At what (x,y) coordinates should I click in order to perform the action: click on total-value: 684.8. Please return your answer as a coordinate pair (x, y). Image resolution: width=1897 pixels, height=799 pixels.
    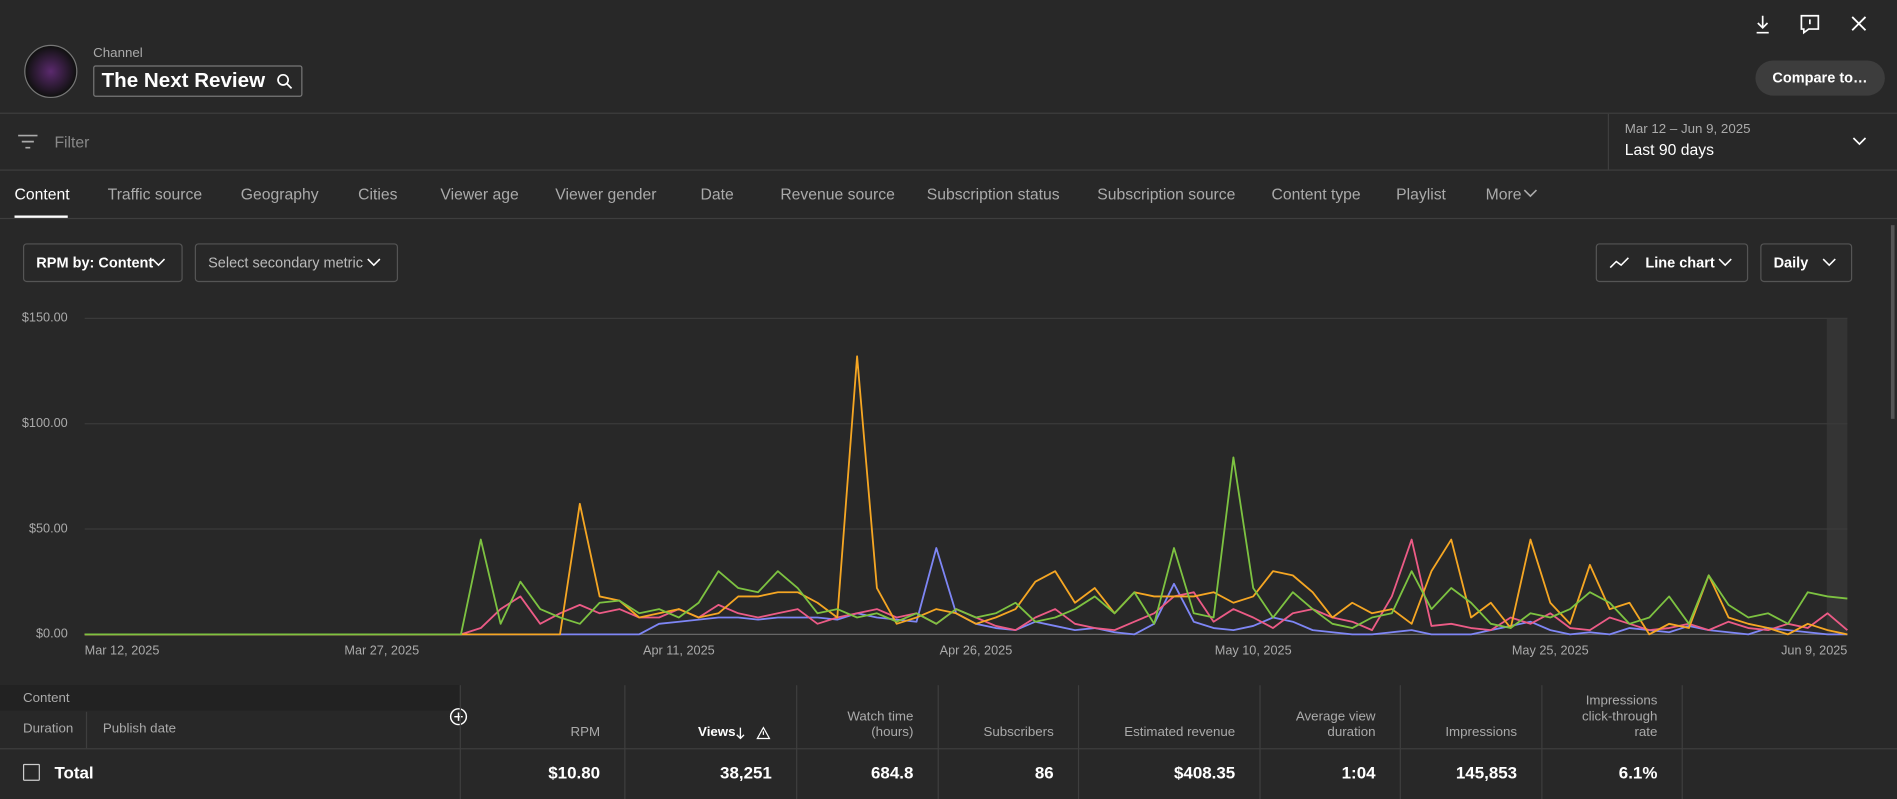
    Looking at the image, I should click on (892, 772).